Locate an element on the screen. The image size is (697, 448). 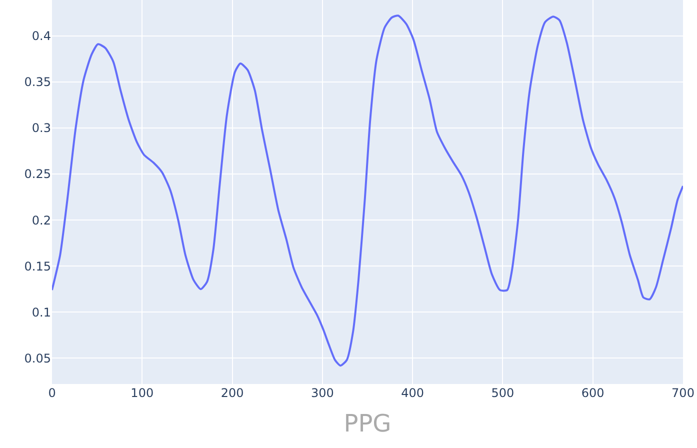
x-tick-label: 700 is located at coordinates (683, 393).